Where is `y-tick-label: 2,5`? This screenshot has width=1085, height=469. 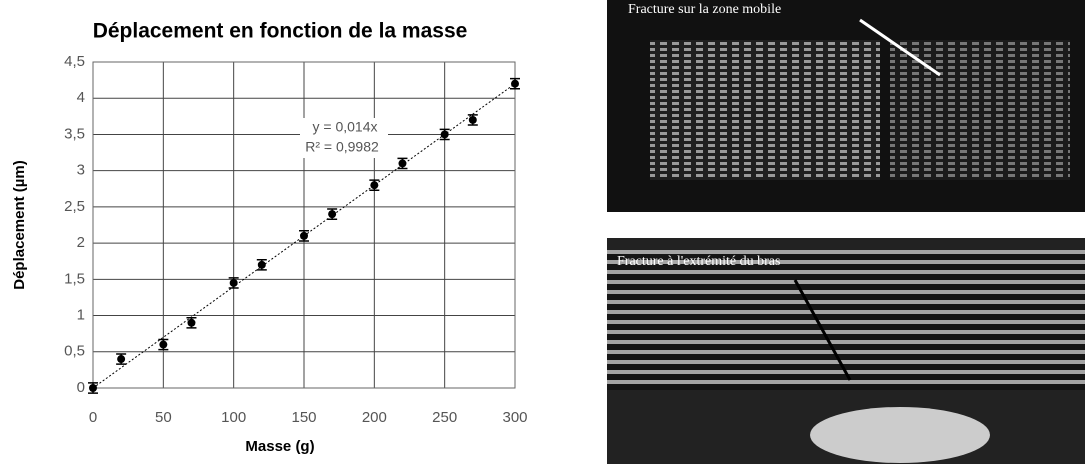
y-tick-label: 2,5 is located at coordinates (74, 206).